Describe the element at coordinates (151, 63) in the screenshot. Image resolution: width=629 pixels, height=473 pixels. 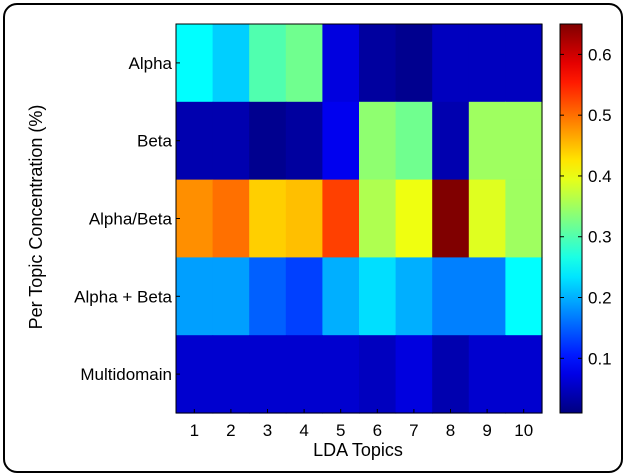
I see `y-tick-label: Alpha` at that location.